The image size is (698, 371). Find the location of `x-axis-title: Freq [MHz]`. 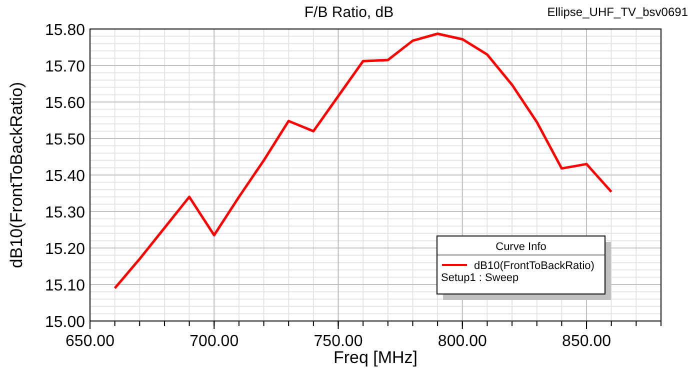

x-axis-title: Freq [MHz] is located at coordinates (375, 357).